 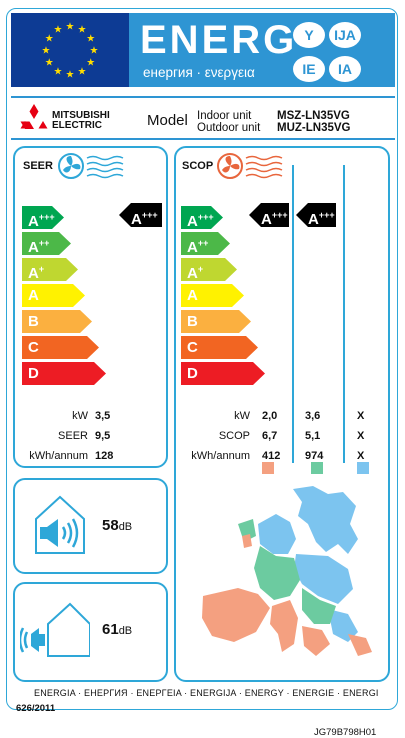 What do you see at coordinates (212, 295) in the screenshot?
I see `scop-class-bar: A` at bounding box center [212, 295].